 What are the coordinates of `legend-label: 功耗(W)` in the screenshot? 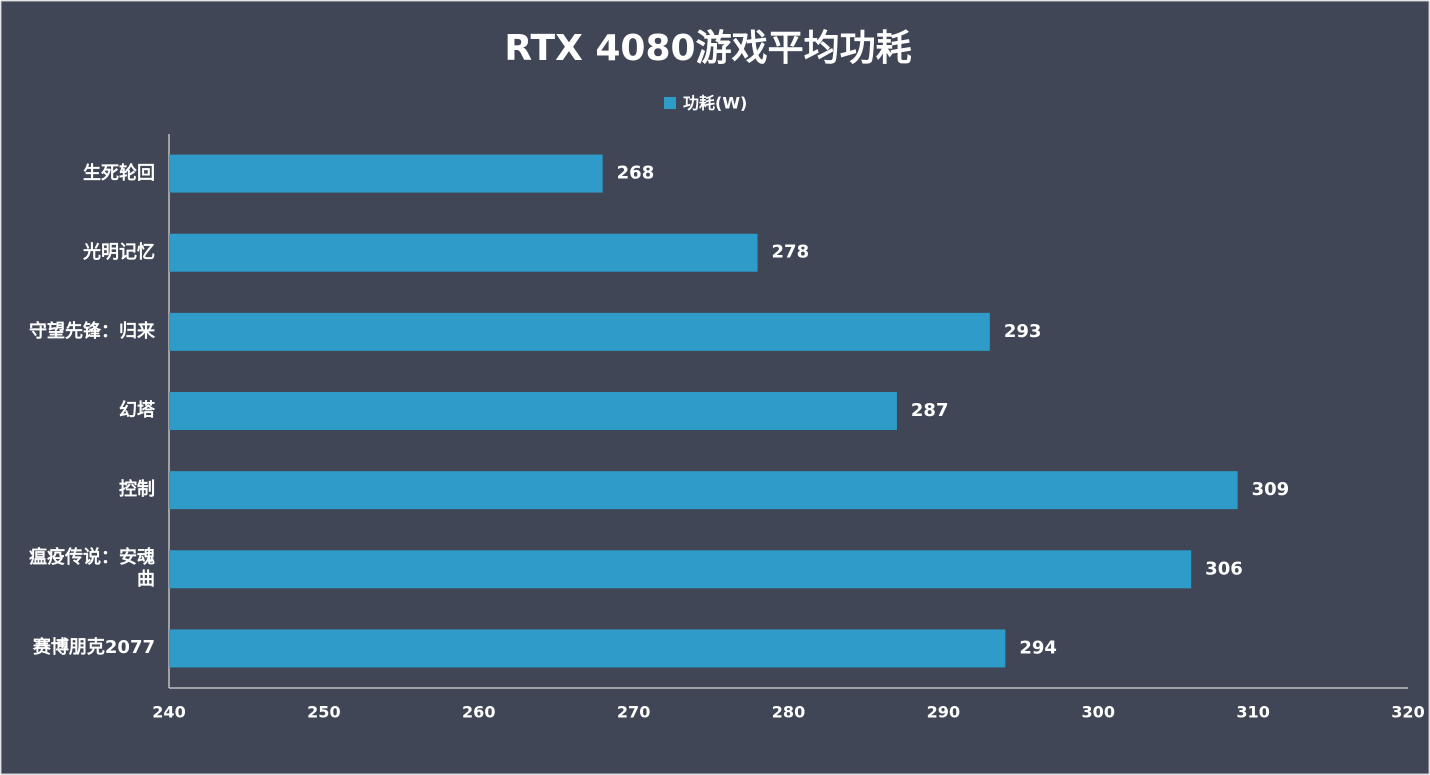 It's located at (715, 103).